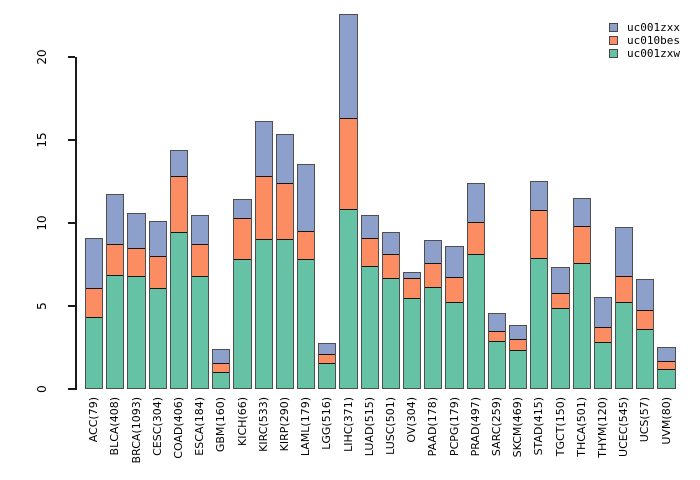 The image size is (700, 480). I want to click on y-tick-label: 20, so click(42, 57).